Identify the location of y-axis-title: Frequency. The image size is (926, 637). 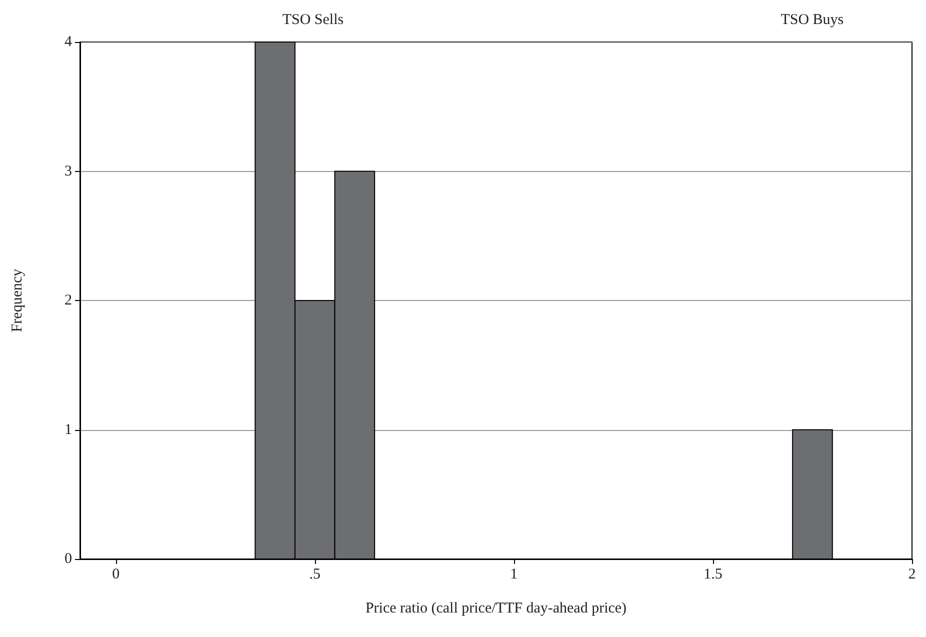
(18, 300).